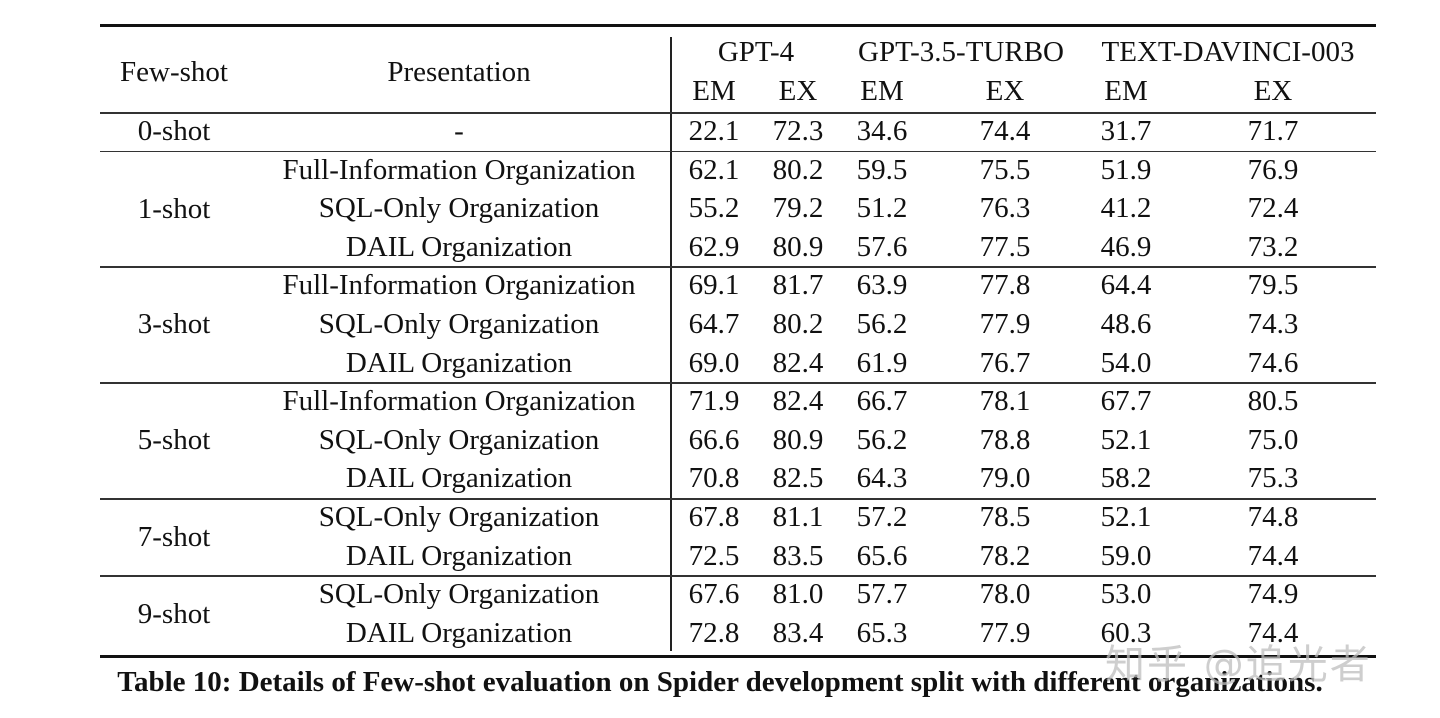 The width and height of the screenshot is (1440, 718). Describe the element at coordinates (1273, 594) in the screenshot. I see `value-cell: 74.9` at that location.